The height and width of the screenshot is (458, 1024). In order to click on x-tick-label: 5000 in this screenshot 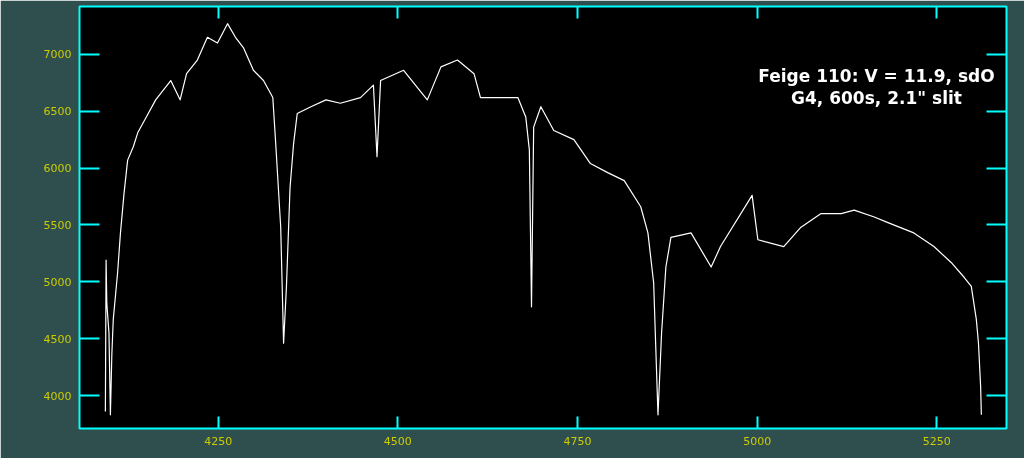, I will do `click(757, 441)`.